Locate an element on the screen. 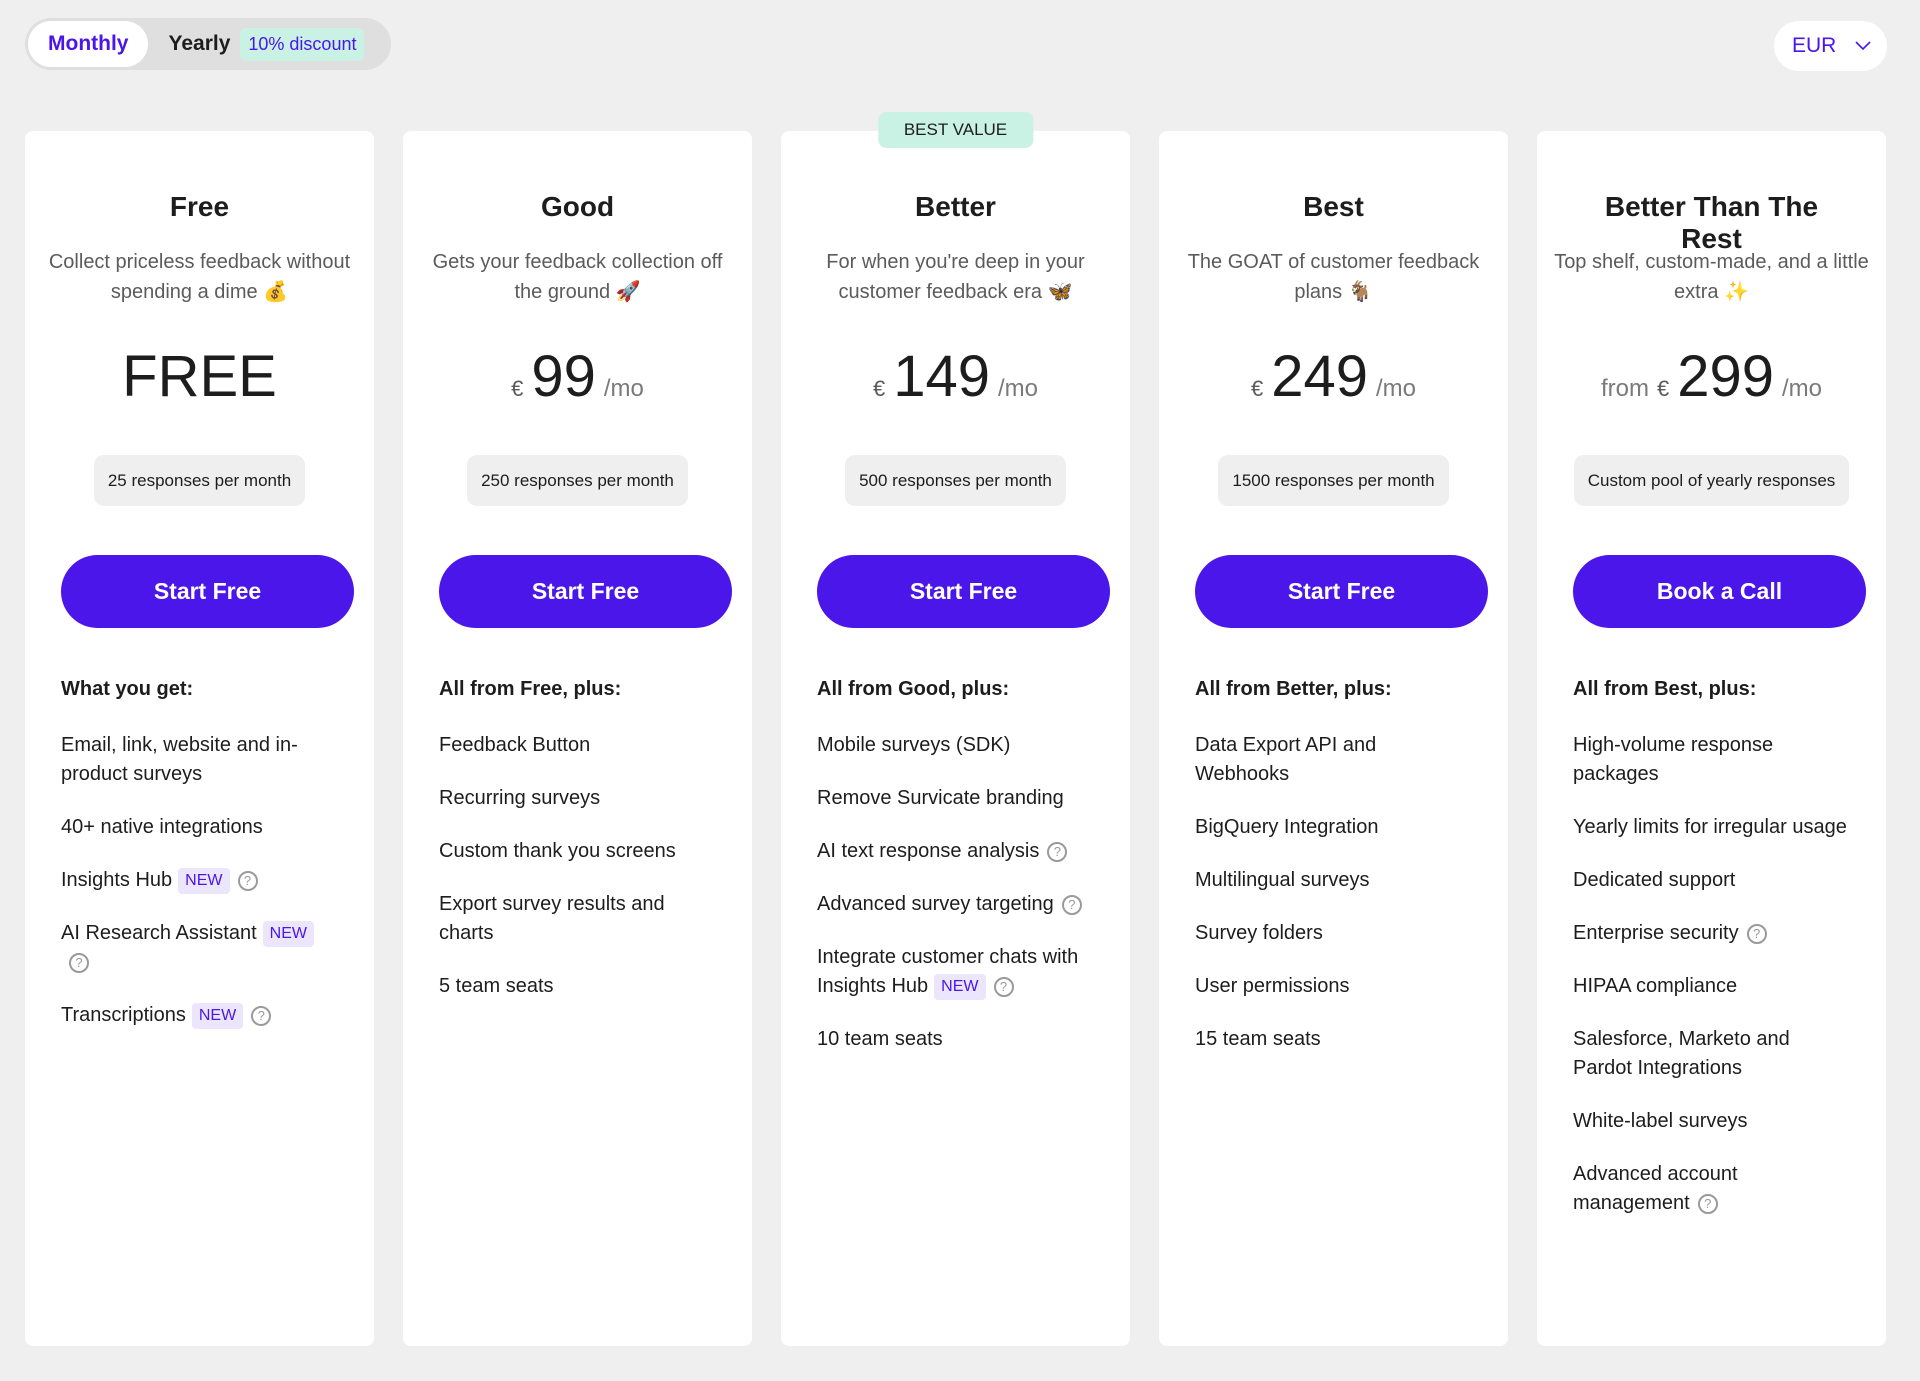 The width and height of the screenshot is (1920, 1381). feature-item: High-volume response packages is located at coordinates (1711, 760).